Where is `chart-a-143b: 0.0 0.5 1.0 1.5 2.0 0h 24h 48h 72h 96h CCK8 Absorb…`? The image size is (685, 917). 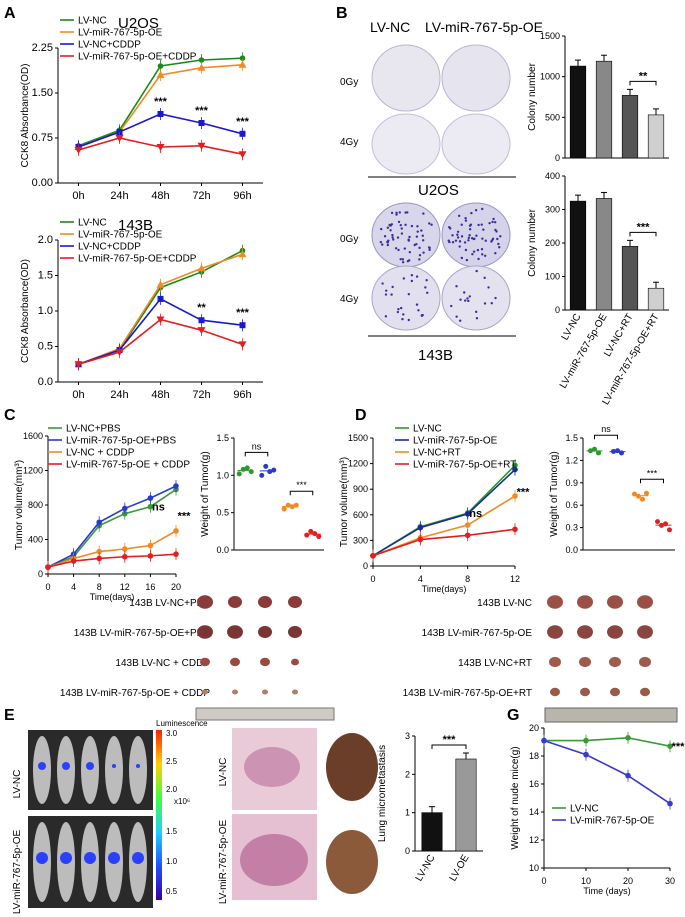
chart-a-143b: 0.0 0.5 1.0 1.5 2.0 0h 24h 48h 72h 96h CCK8 Absorb… is located at coordinates (141, 309).